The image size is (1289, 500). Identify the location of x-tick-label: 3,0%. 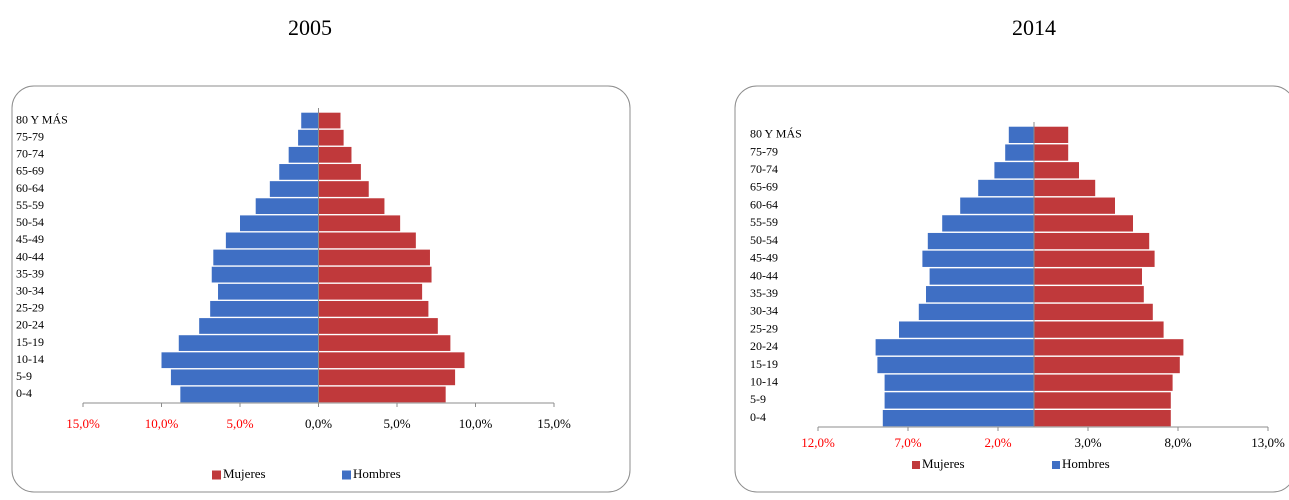
(1087, 442).